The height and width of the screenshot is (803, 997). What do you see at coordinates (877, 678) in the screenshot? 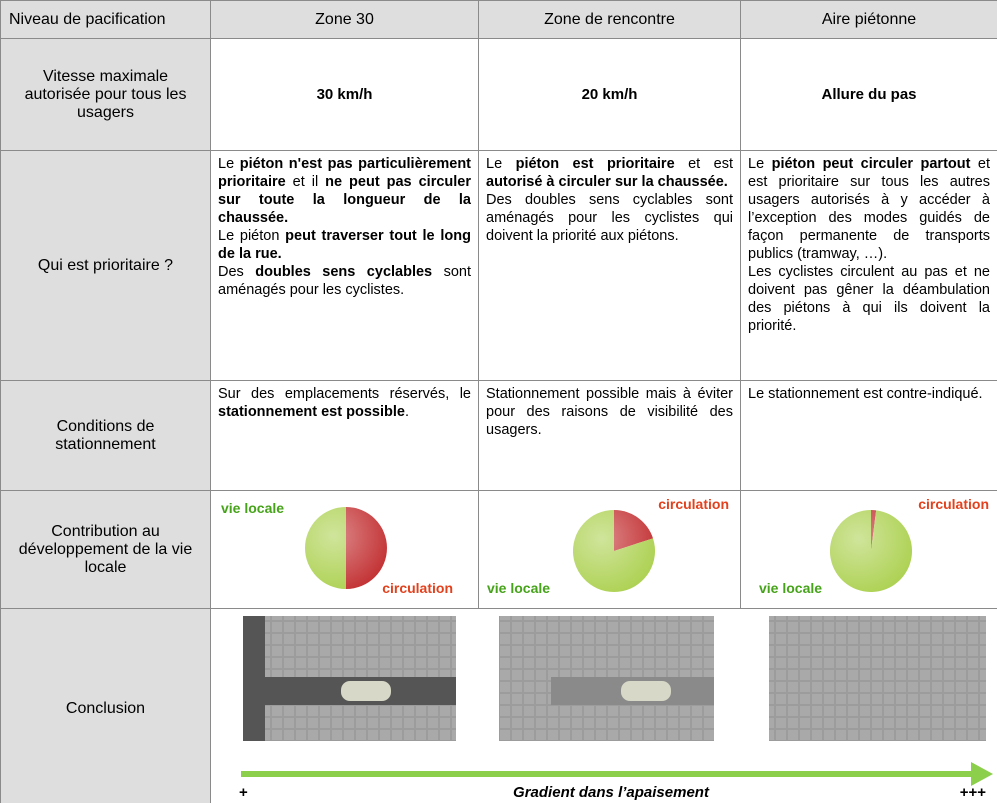
I see `photo` at bounding box center [877, 678].